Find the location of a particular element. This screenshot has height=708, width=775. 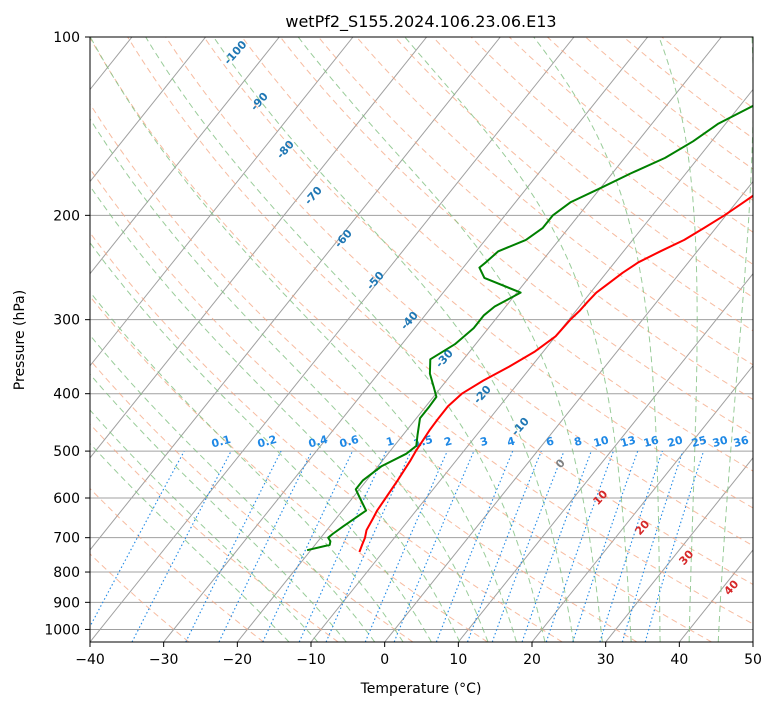

mixing-ratio-label: 0.1 is located at coordinates (221, 442).